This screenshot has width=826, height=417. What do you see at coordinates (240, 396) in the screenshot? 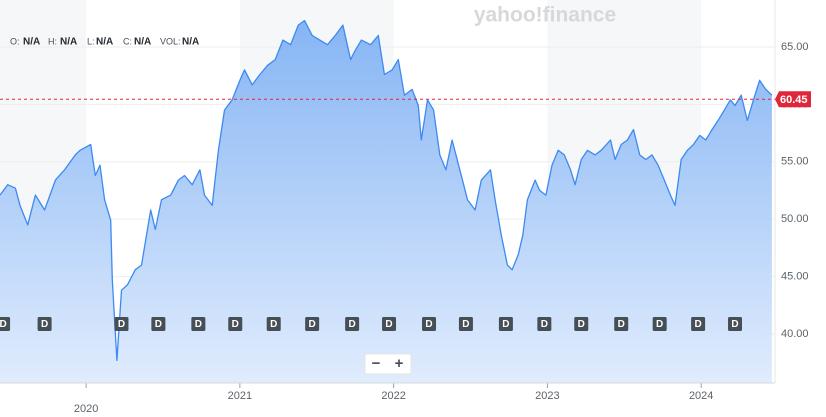
I see `x-tick-label: 2021` at bounding box center [240, 396].